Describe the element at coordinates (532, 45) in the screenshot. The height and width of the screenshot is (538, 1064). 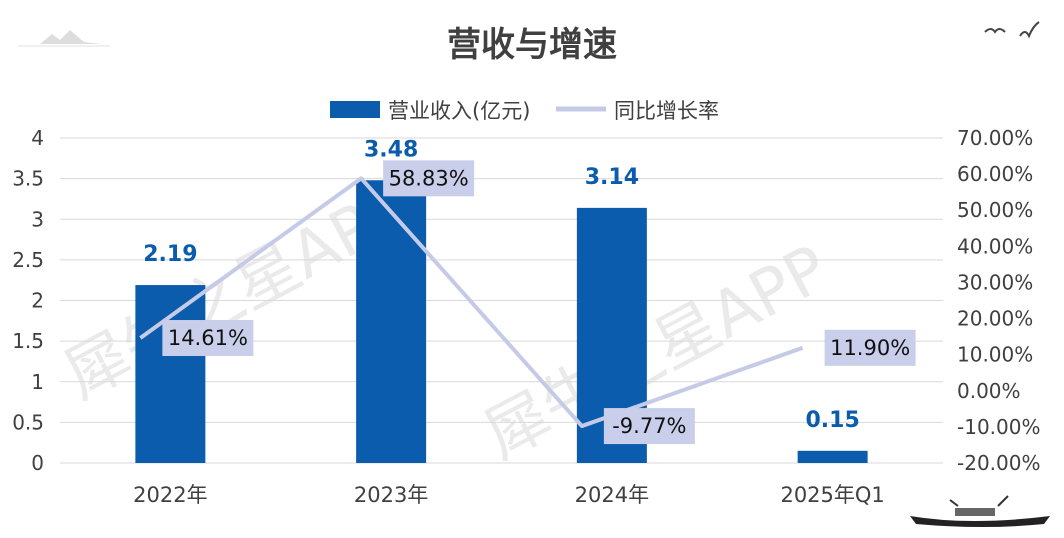
I see `chart-title: 营收与增速` at that location.